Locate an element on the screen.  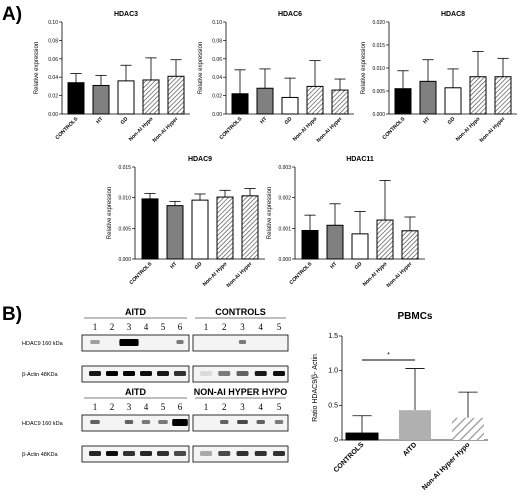
blot-row-label: β-Actin 48KDa is located at coordinates (40, 455).